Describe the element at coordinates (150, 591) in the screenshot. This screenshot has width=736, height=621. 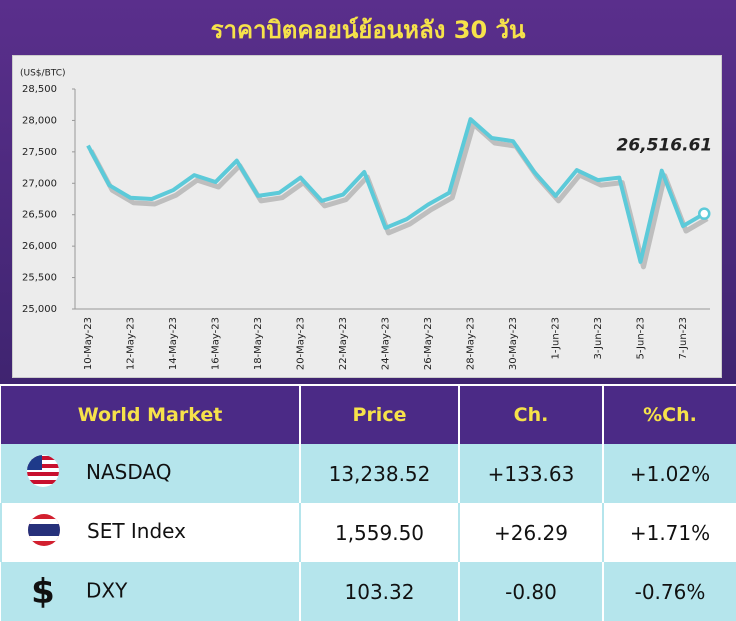
I see `cell: $ DXY` at that location.